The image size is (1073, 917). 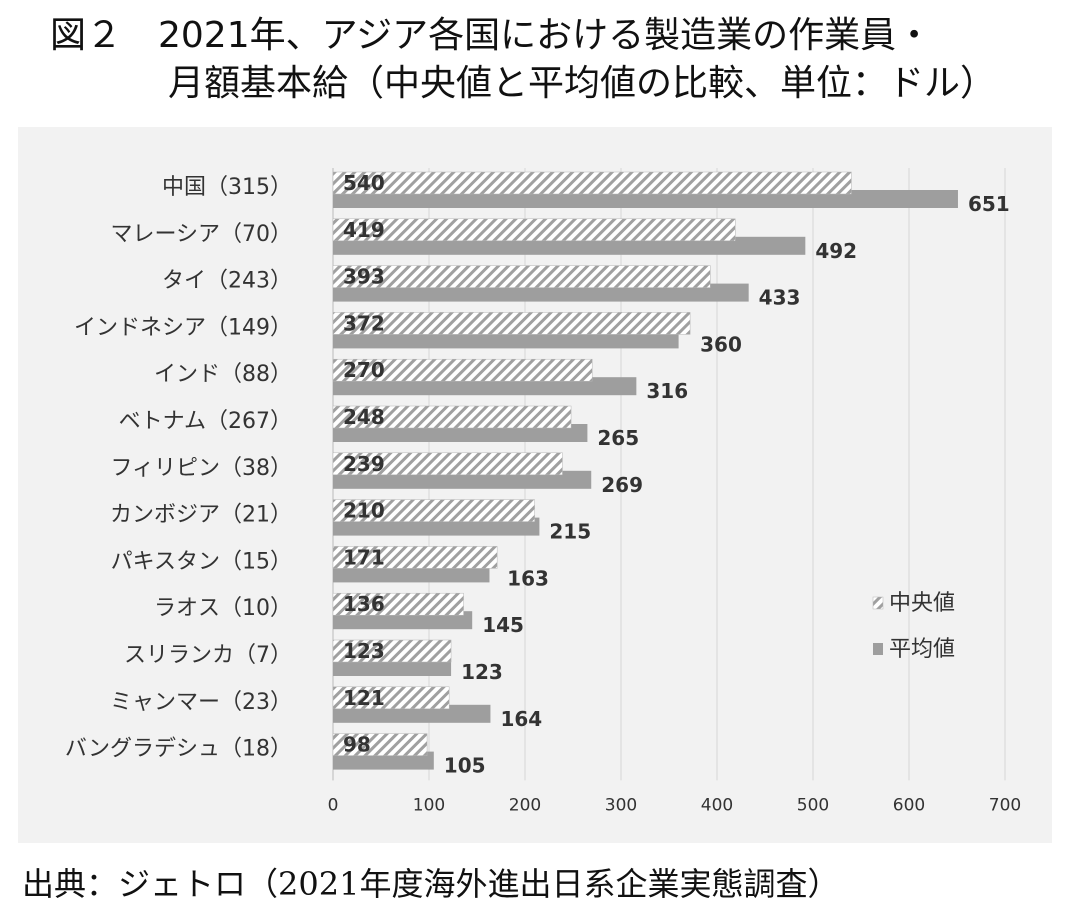 I want to click on median-value-label: 121, so click(x=364, y=698).